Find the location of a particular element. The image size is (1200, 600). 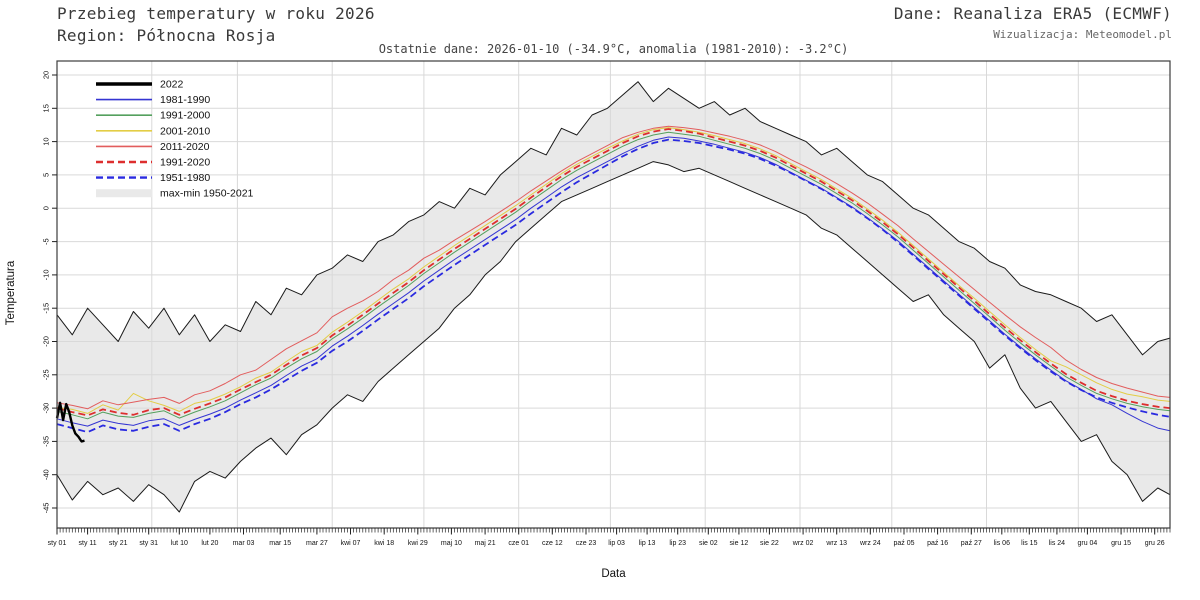

x-tick-label: wrz 13 is located at coordinates (836, 543).